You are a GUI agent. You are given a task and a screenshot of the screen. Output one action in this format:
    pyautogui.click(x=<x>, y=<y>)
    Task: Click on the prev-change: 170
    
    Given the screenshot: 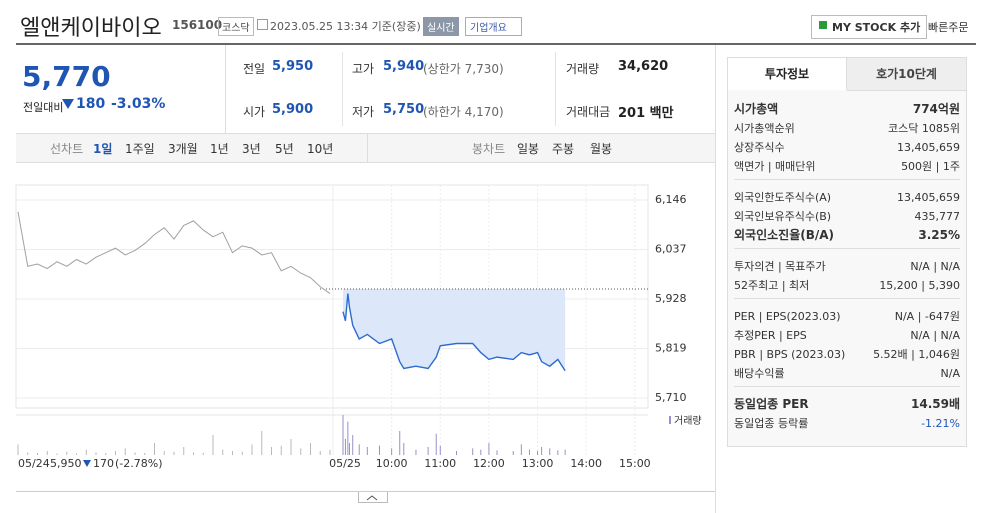 What is the action you would take?
    pyautogui.click(x=103, y=463)
    